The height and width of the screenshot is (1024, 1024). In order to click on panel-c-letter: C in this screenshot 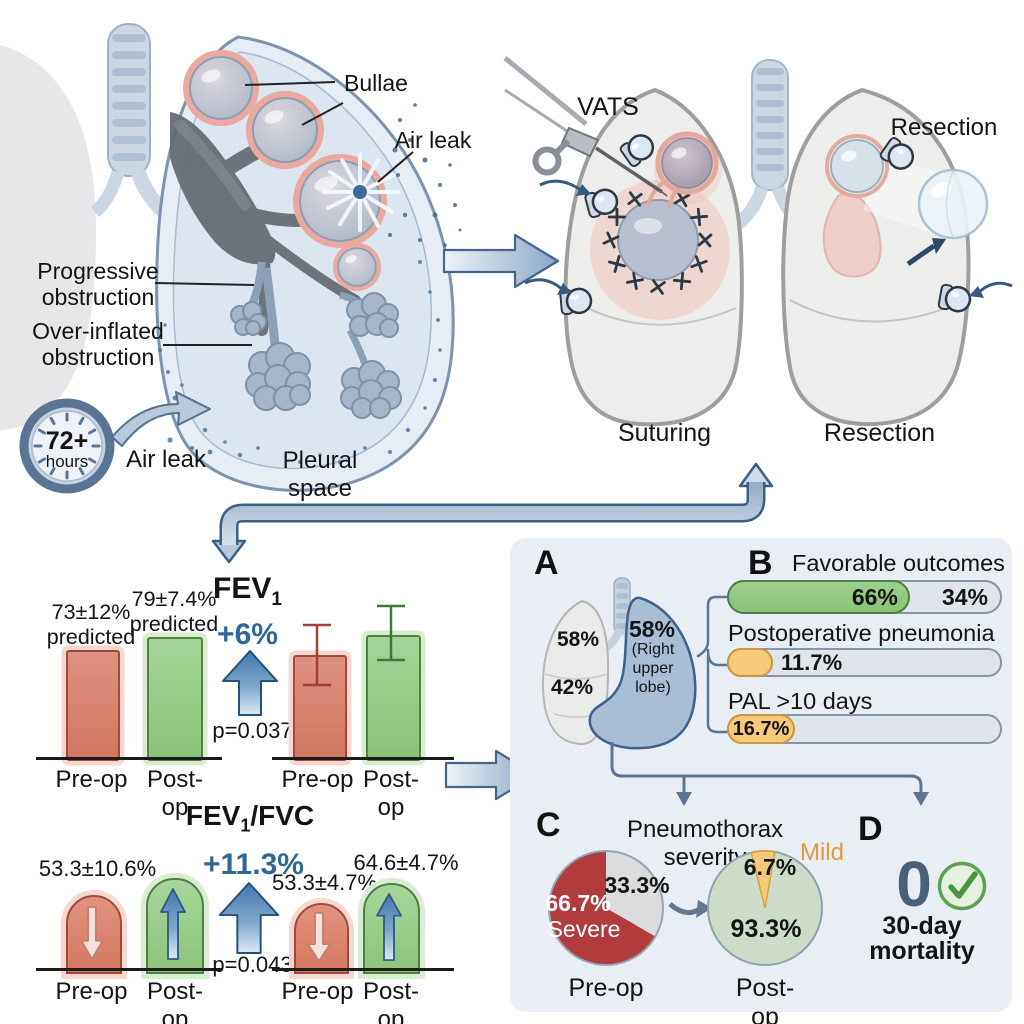, I will do `click(548, 825)`.